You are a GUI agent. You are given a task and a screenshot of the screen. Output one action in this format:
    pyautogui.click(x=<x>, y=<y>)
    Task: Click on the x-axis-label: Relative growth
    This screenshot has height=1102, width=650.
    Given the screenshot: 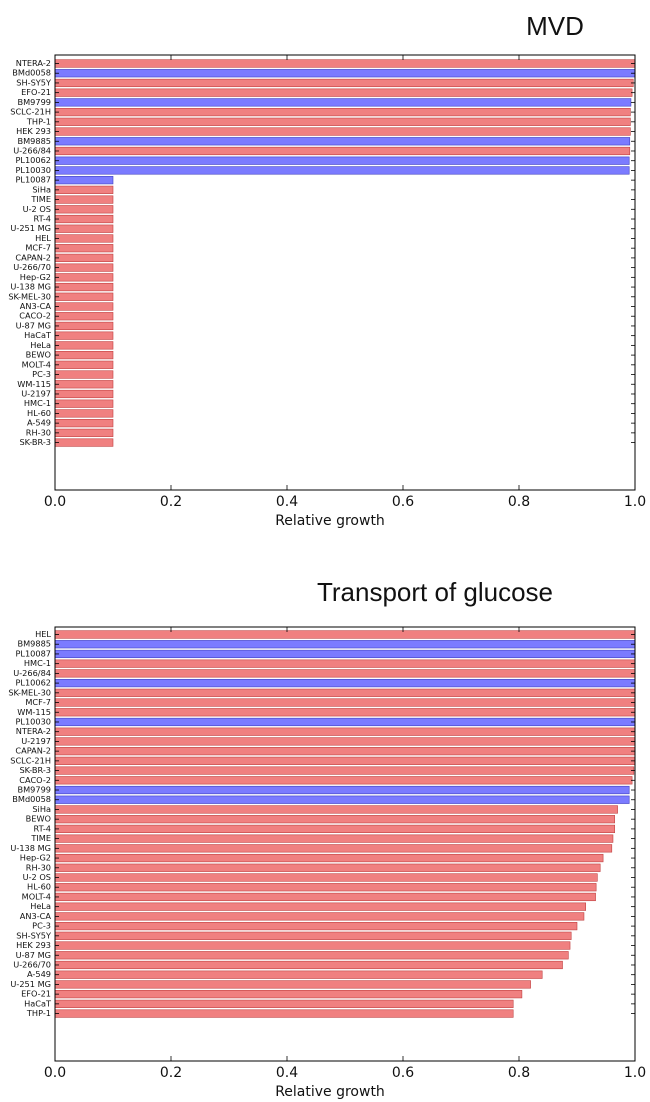 What is the action you would take?
    pyautogui.click(x=330, y=521)
    